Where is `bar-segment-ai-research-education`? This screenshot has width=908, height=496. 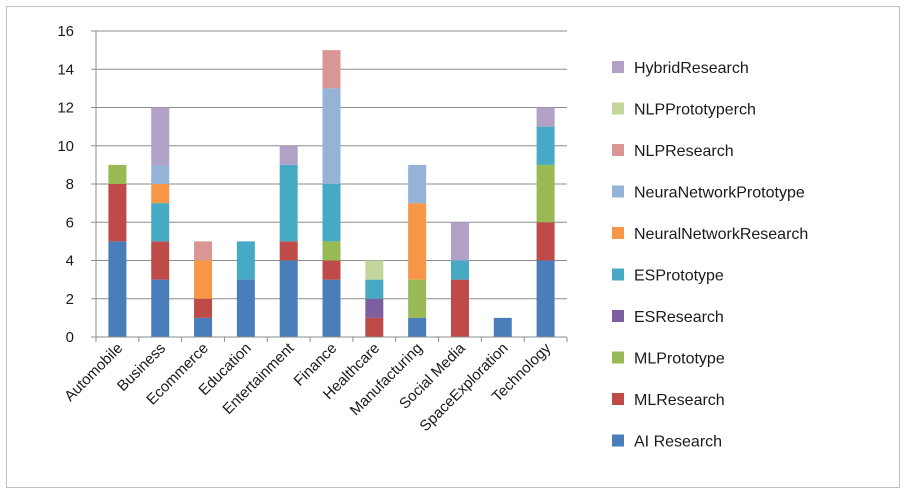 bar-segment-ai-research-education is located at coordinates (246, 308).